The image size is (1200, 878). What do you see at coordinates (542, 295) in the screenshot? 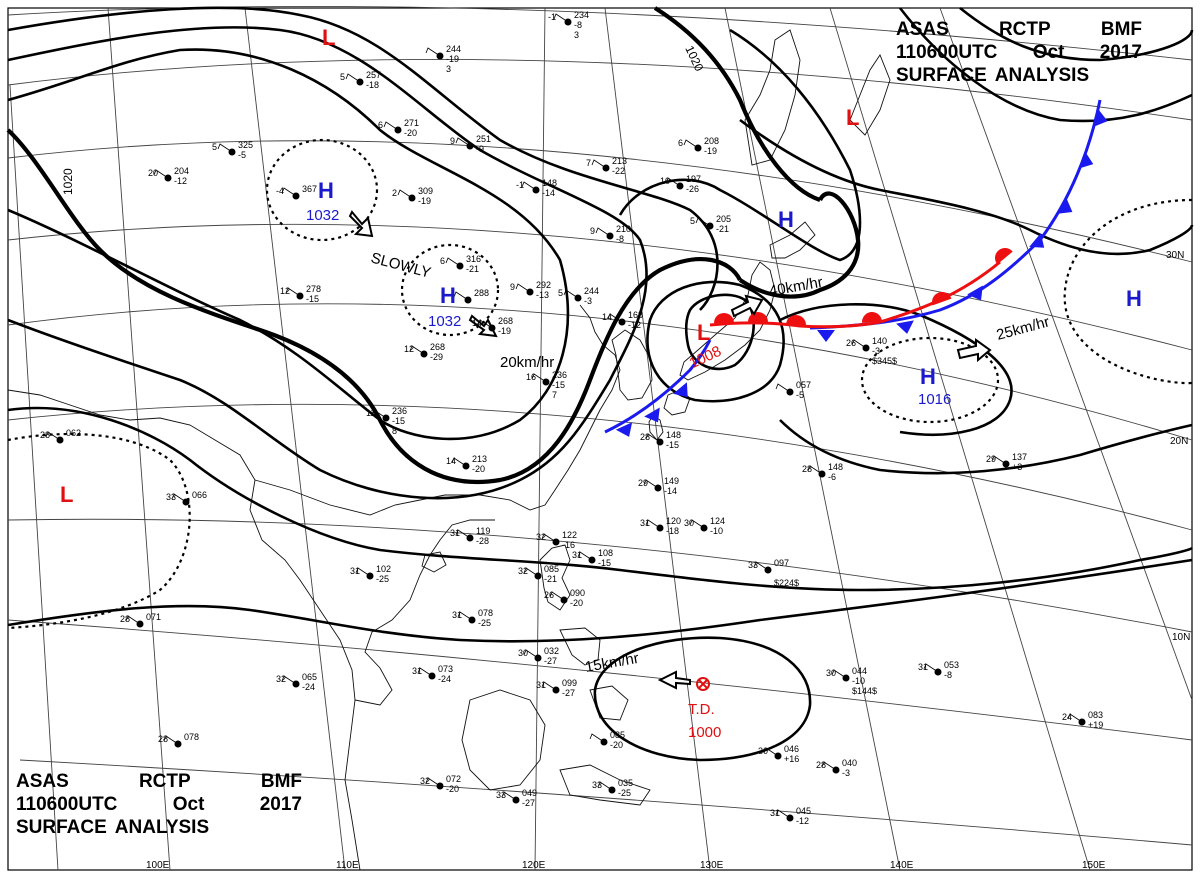
I see `station-tendency: -13` at bounding box center [542, 295].